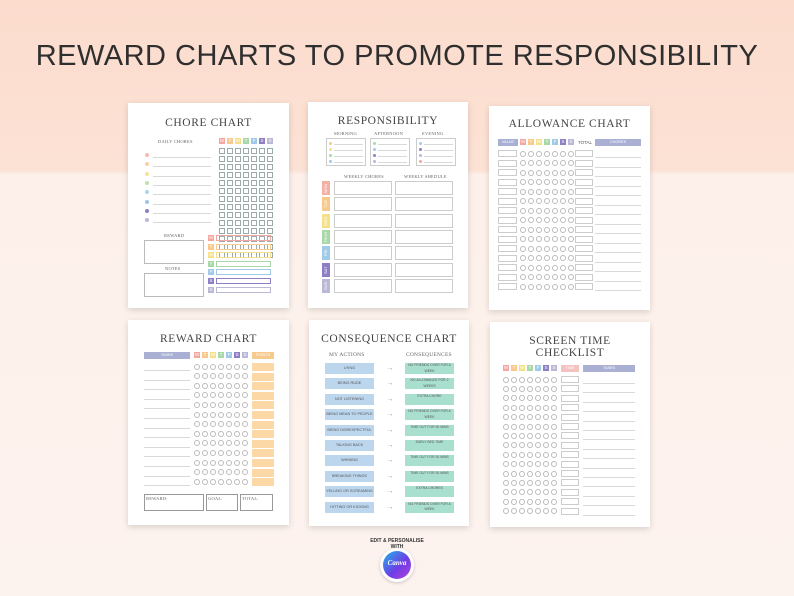  What do you see at coordinates (326, 253) in the screenshot?
I see `weekday-tag: FRI` at bounding box center [326, 253].